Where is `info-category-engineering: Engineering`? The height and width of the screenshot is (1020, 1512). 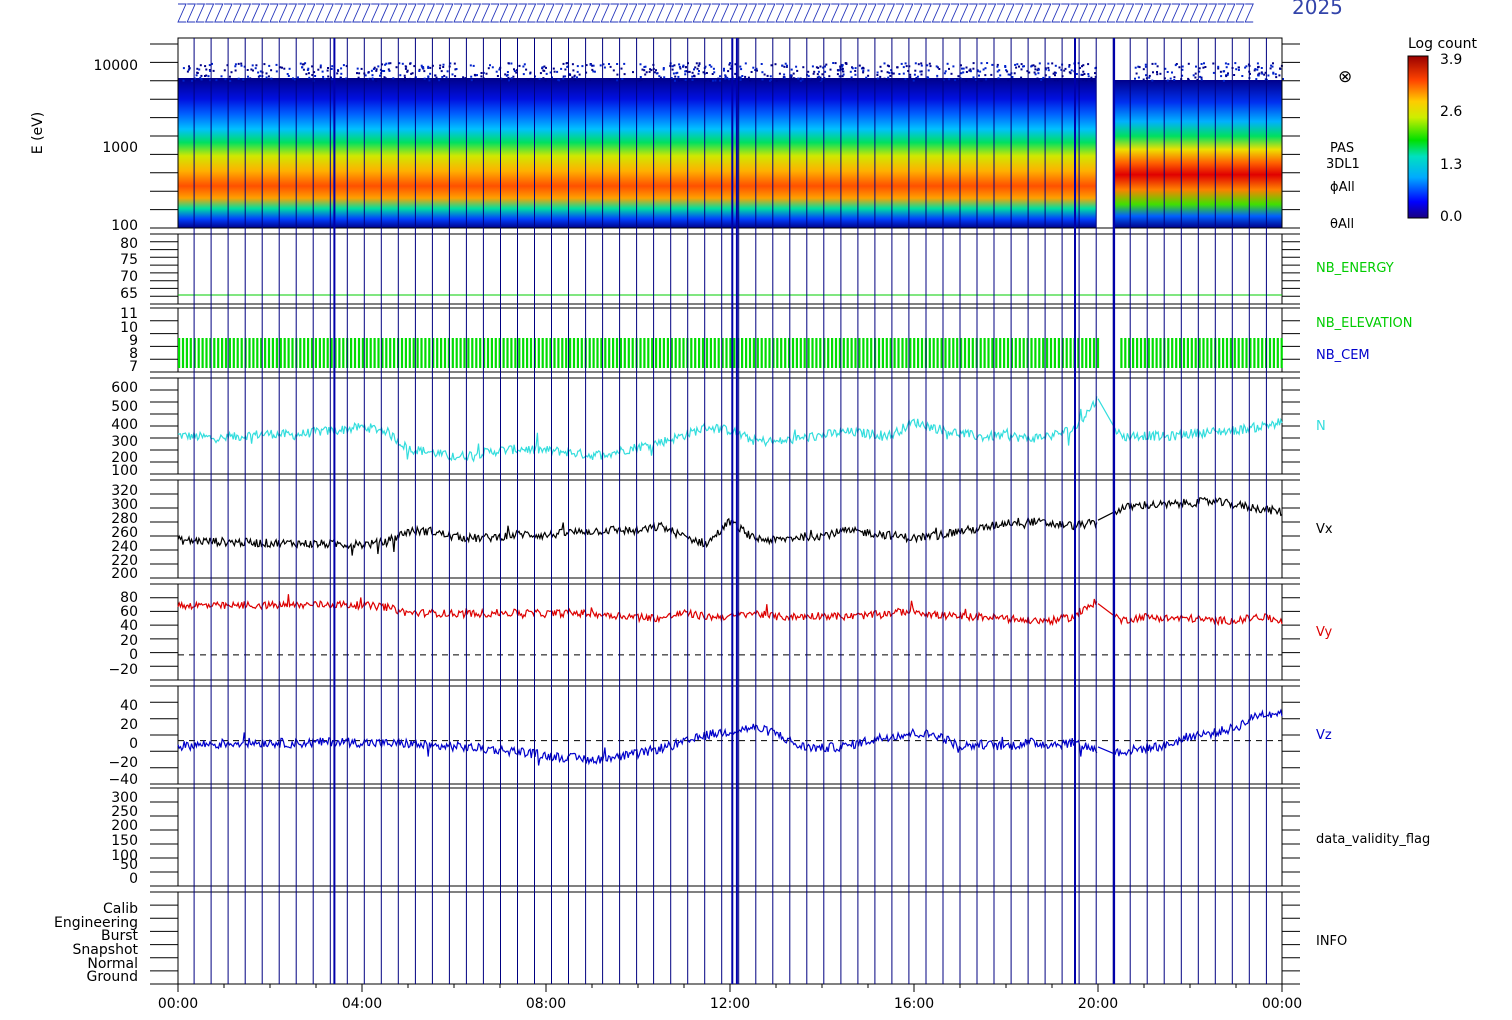
info-category-engineering: Engineering is located at coordinates (96, 923).